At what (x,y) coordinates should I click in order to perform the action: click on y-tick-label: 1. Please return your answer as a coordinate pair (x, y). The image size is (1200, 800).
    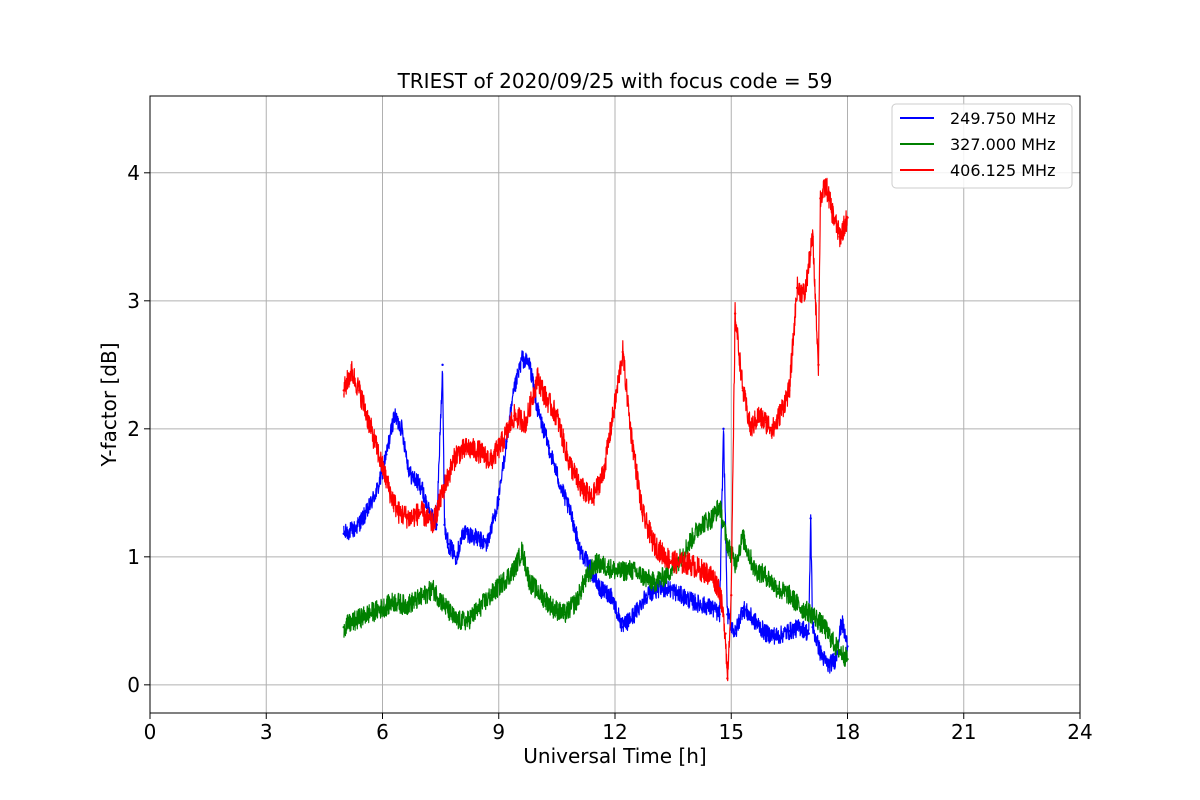
    Looking at the image, I should click on (133, 557).